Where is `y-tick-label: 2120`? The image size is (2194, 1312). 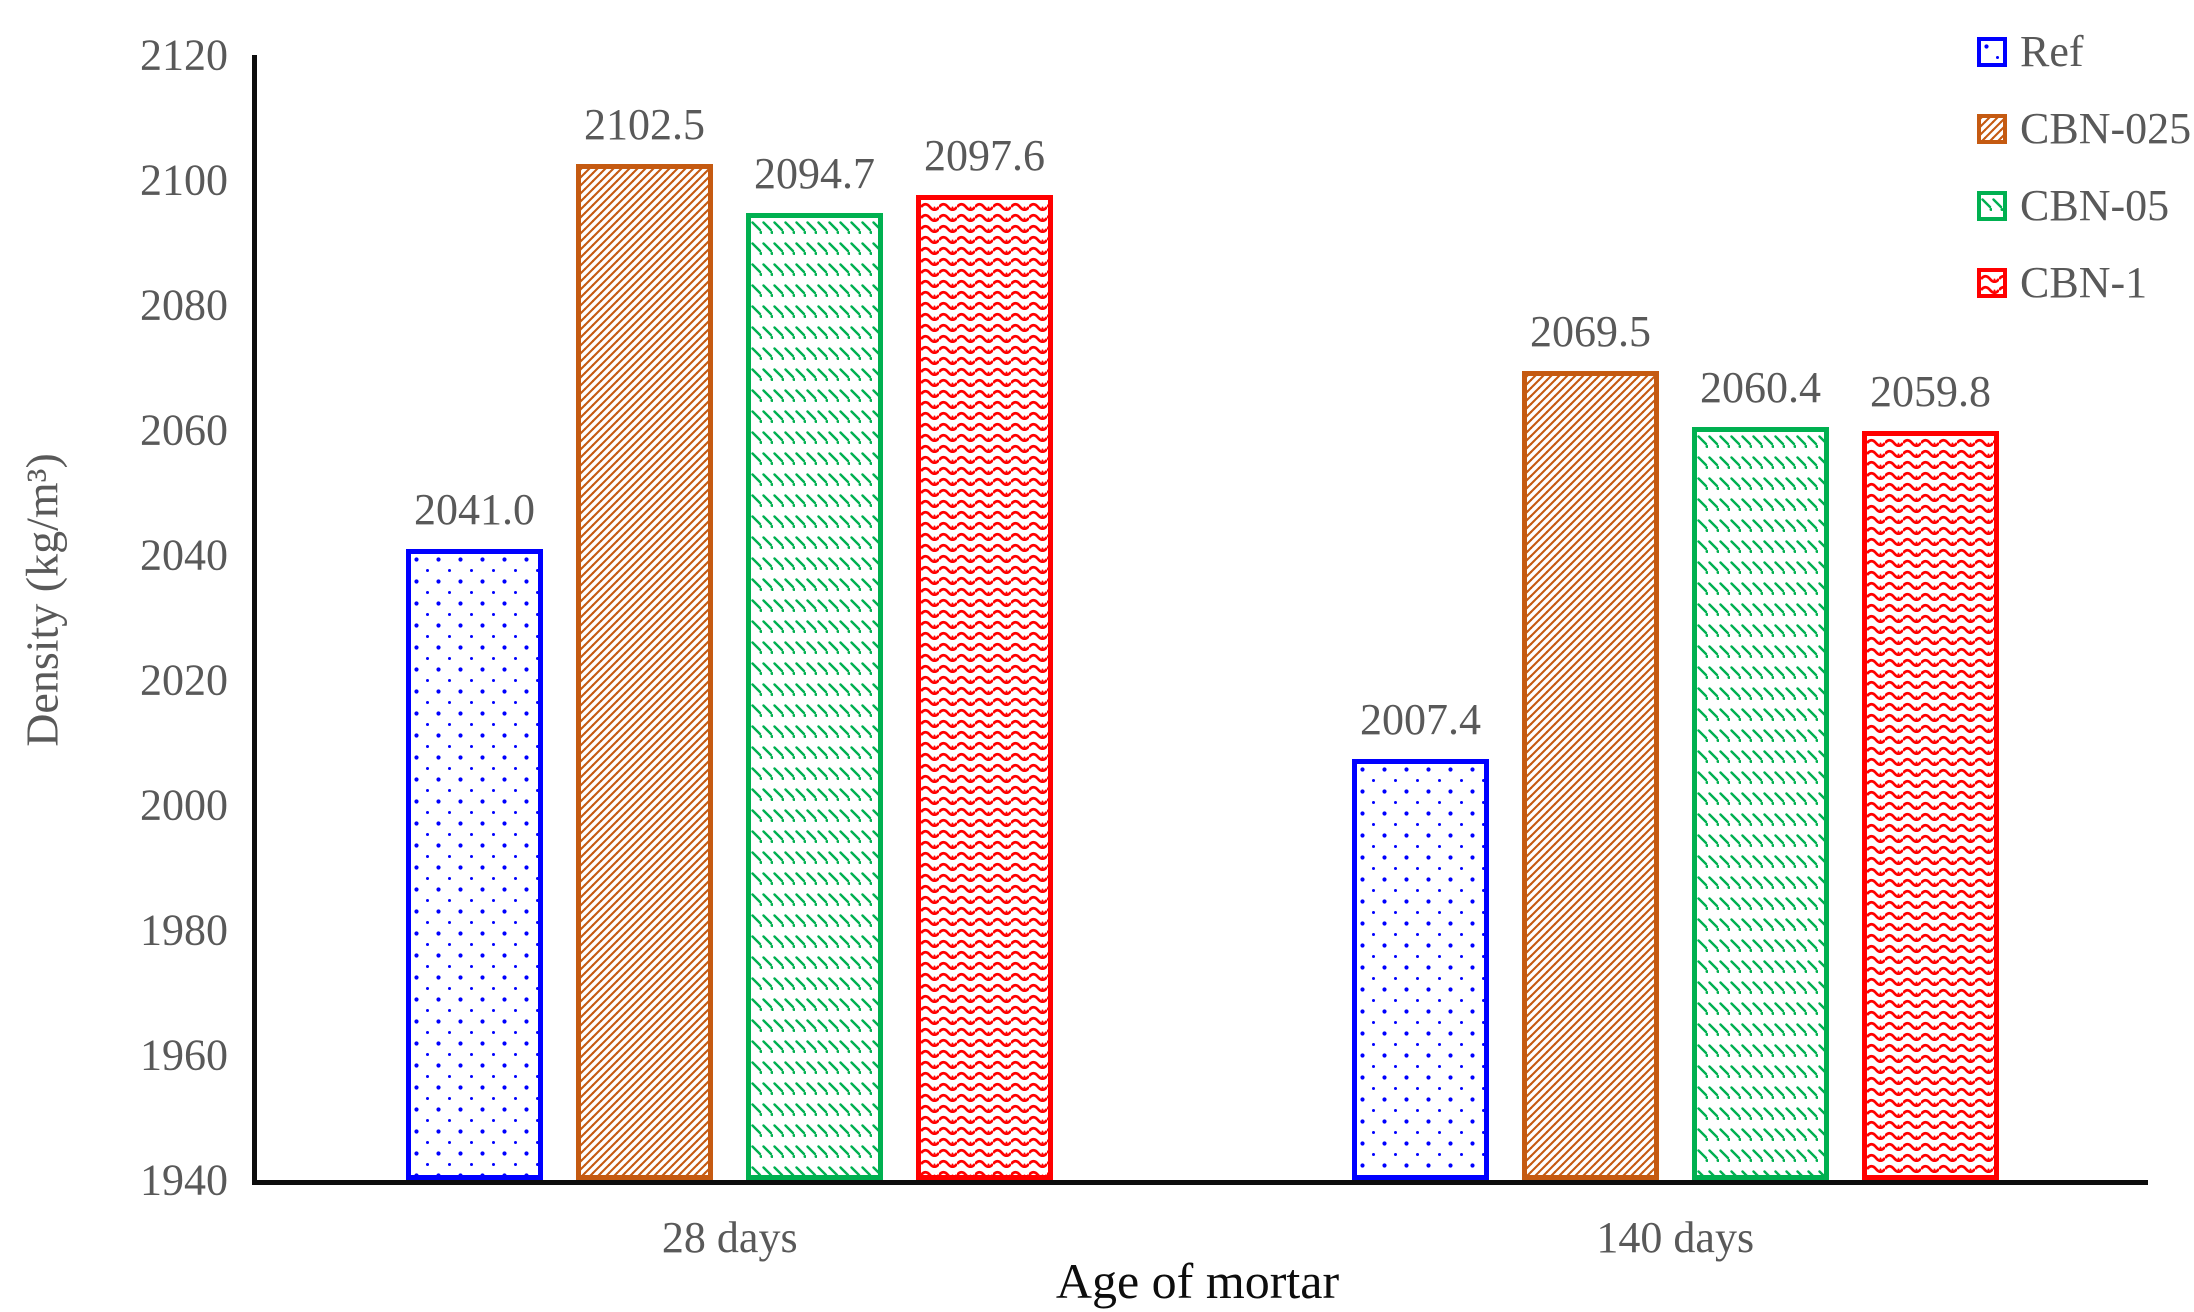
y-tick-label: 2120 is located at coordinates (184, 55).